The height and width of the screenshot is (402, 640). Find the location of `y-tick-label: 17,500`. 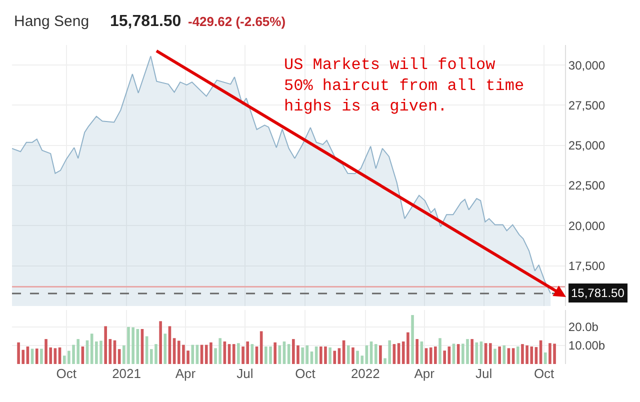

y-tick-label: 17,500 is located at coordinates (587, 266).